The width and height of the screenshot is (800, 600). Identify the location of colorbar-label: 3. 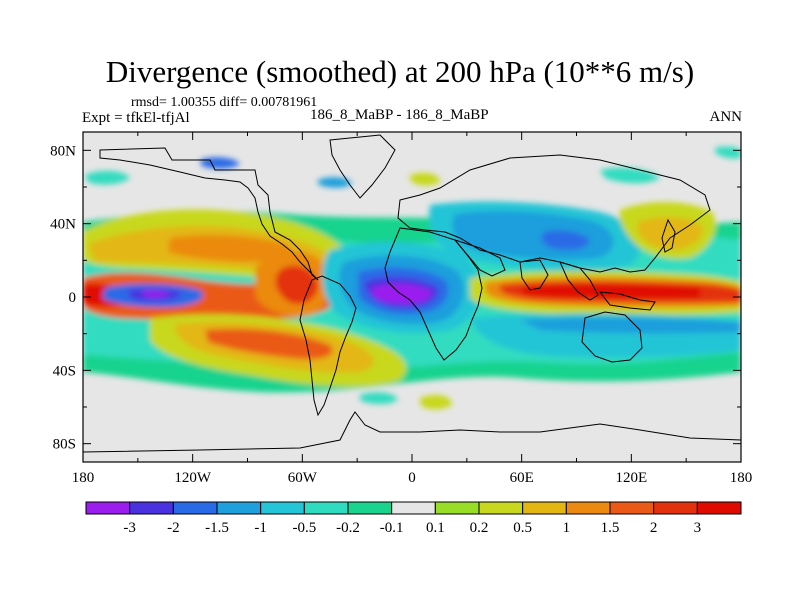
(698, 528).